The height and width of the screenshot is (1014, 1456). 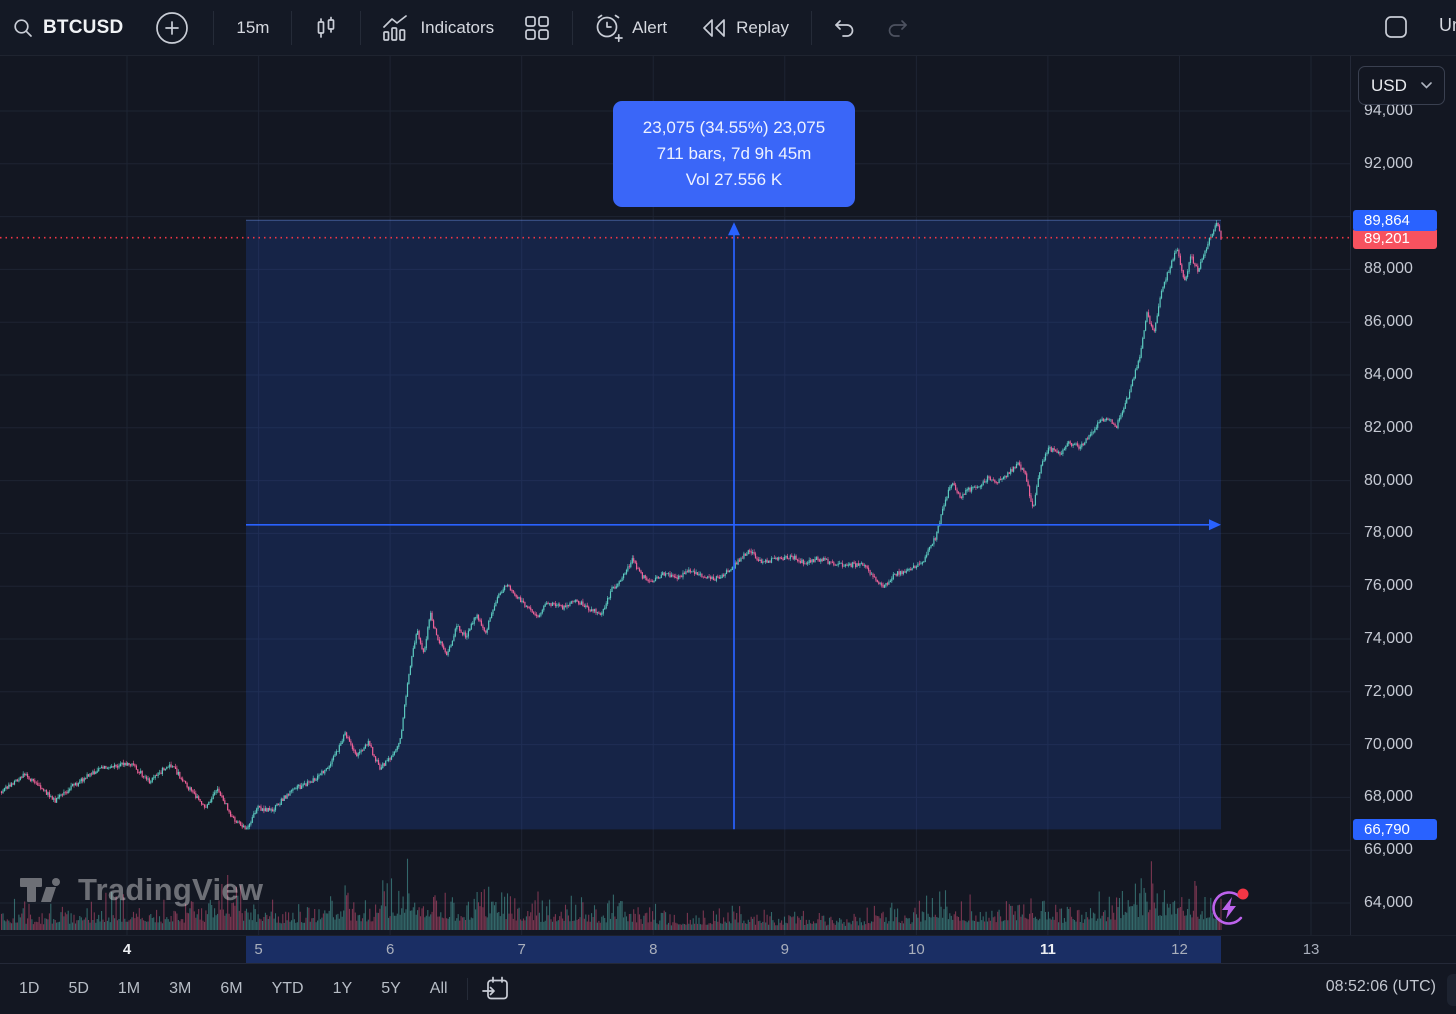 I want to click on lightning-button, so click(x=1230, y=907).